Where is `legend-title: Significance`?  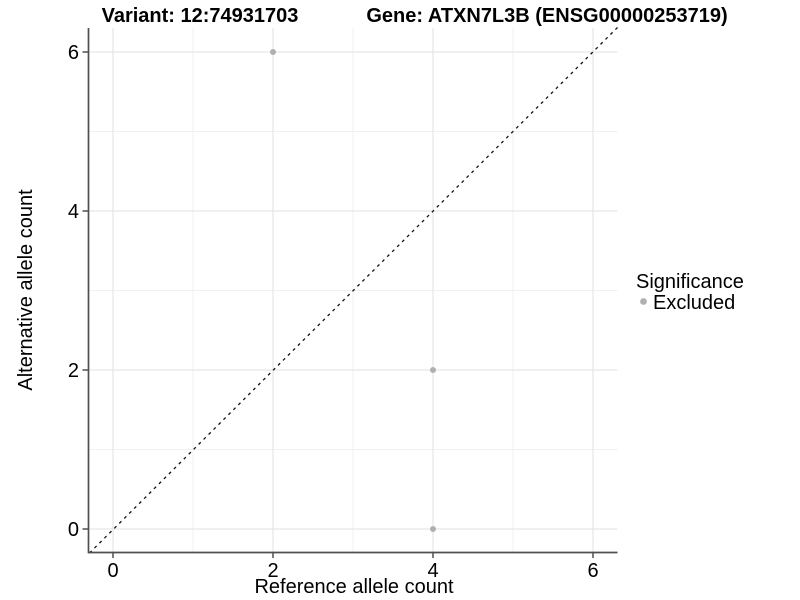 legend-title: Significance is located at coordinates (690, 282).